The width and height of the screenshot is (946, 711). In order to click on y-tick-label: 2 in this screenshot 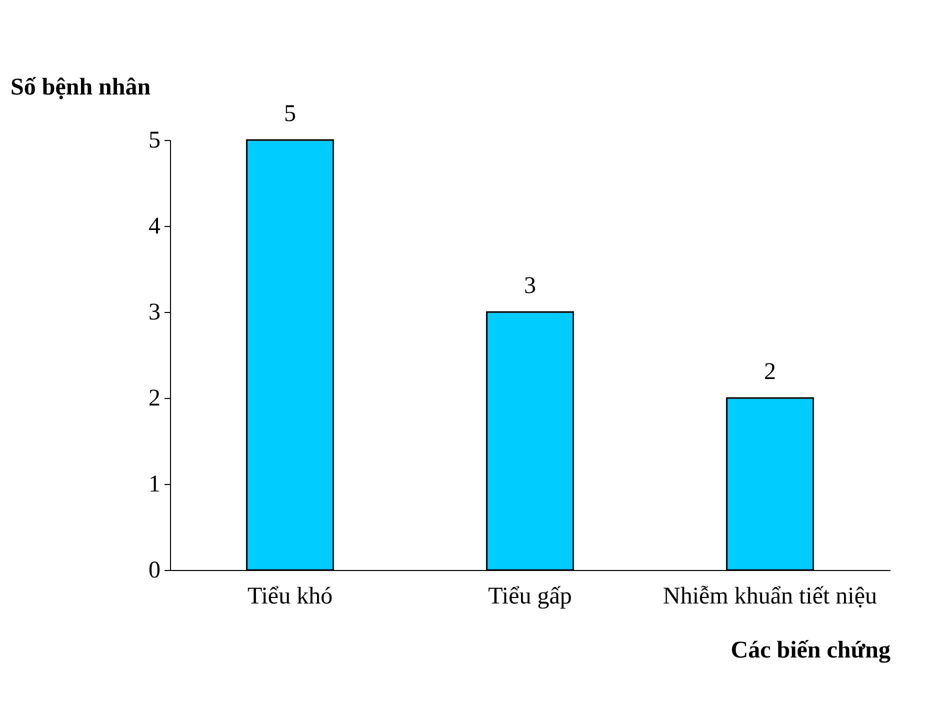, I will do `click(154, 399)`.